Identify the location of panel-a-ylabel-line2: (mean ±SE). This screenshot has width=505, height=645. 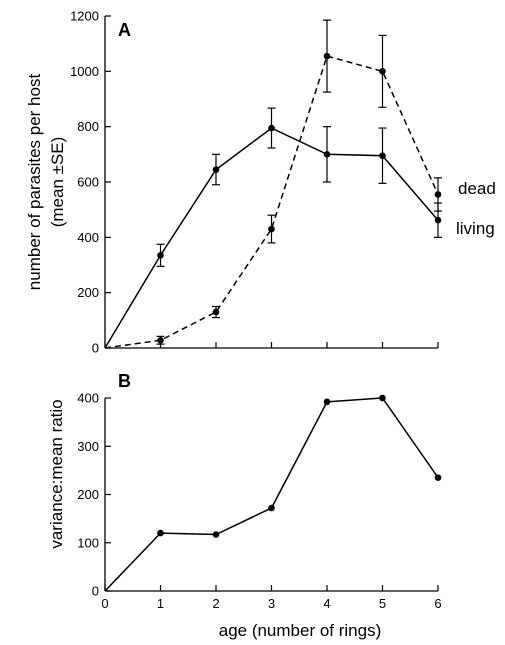
(57, 182).